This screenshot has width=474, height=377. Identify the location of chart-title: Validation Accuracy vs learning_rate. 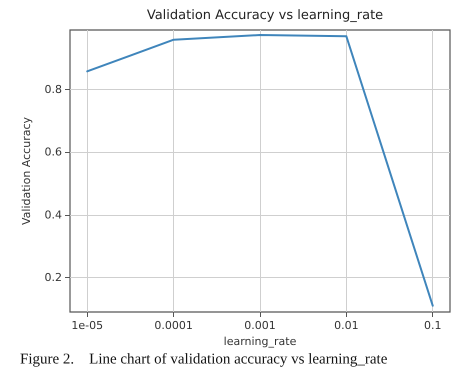
(265, 15).